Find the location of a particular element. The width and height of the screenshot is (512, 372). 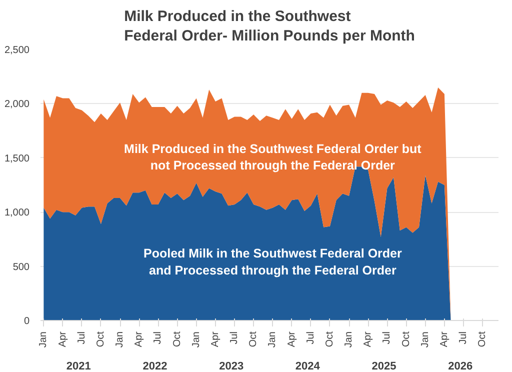

text: 2026 is located at coordinates (460, 366).